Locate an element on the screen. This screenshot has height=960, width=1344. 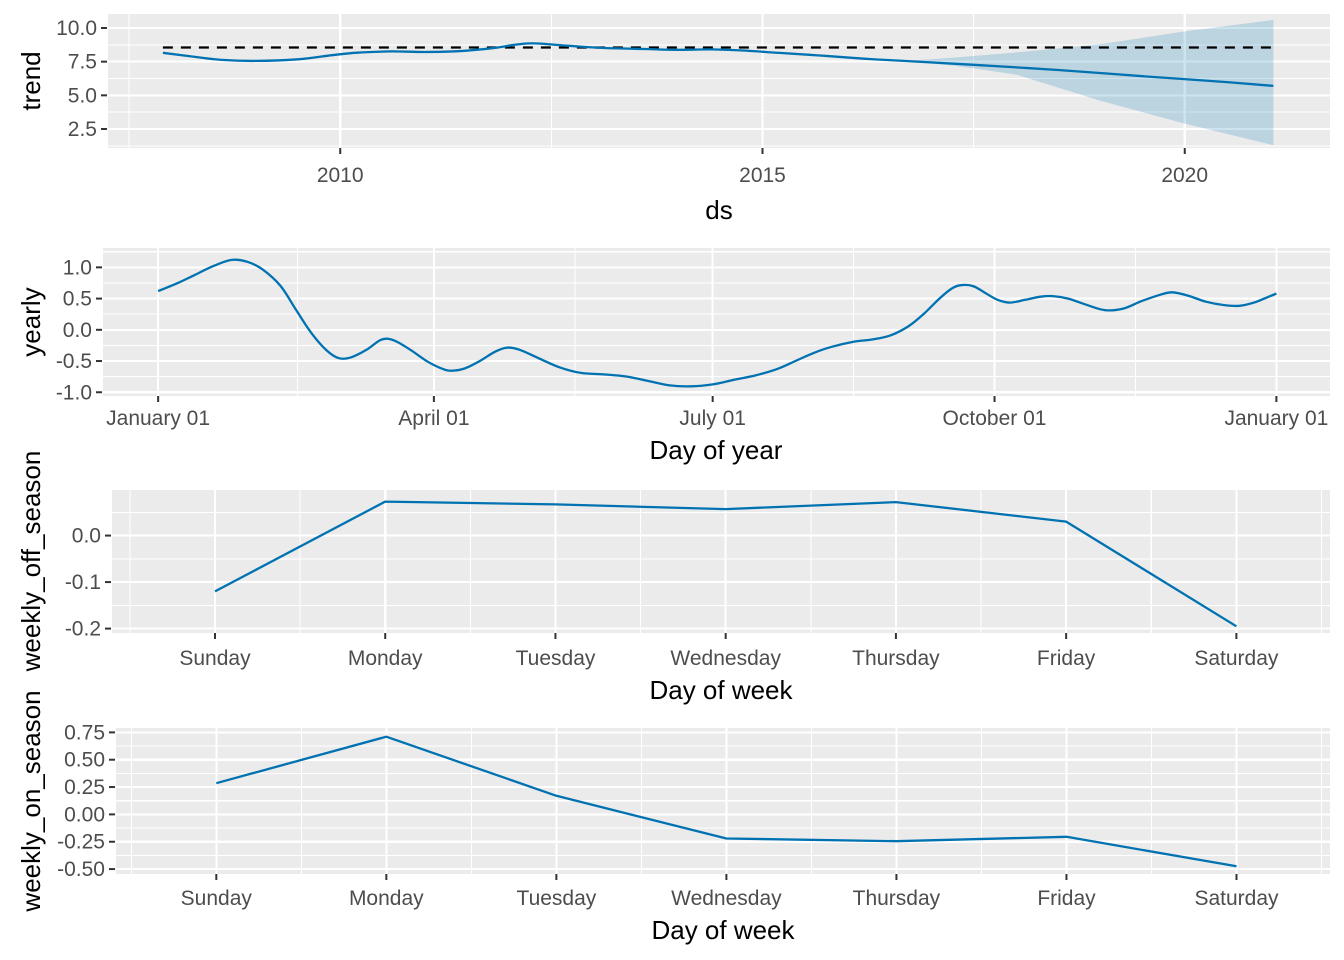
trend-panel-background is located at coordinates (719, 81).